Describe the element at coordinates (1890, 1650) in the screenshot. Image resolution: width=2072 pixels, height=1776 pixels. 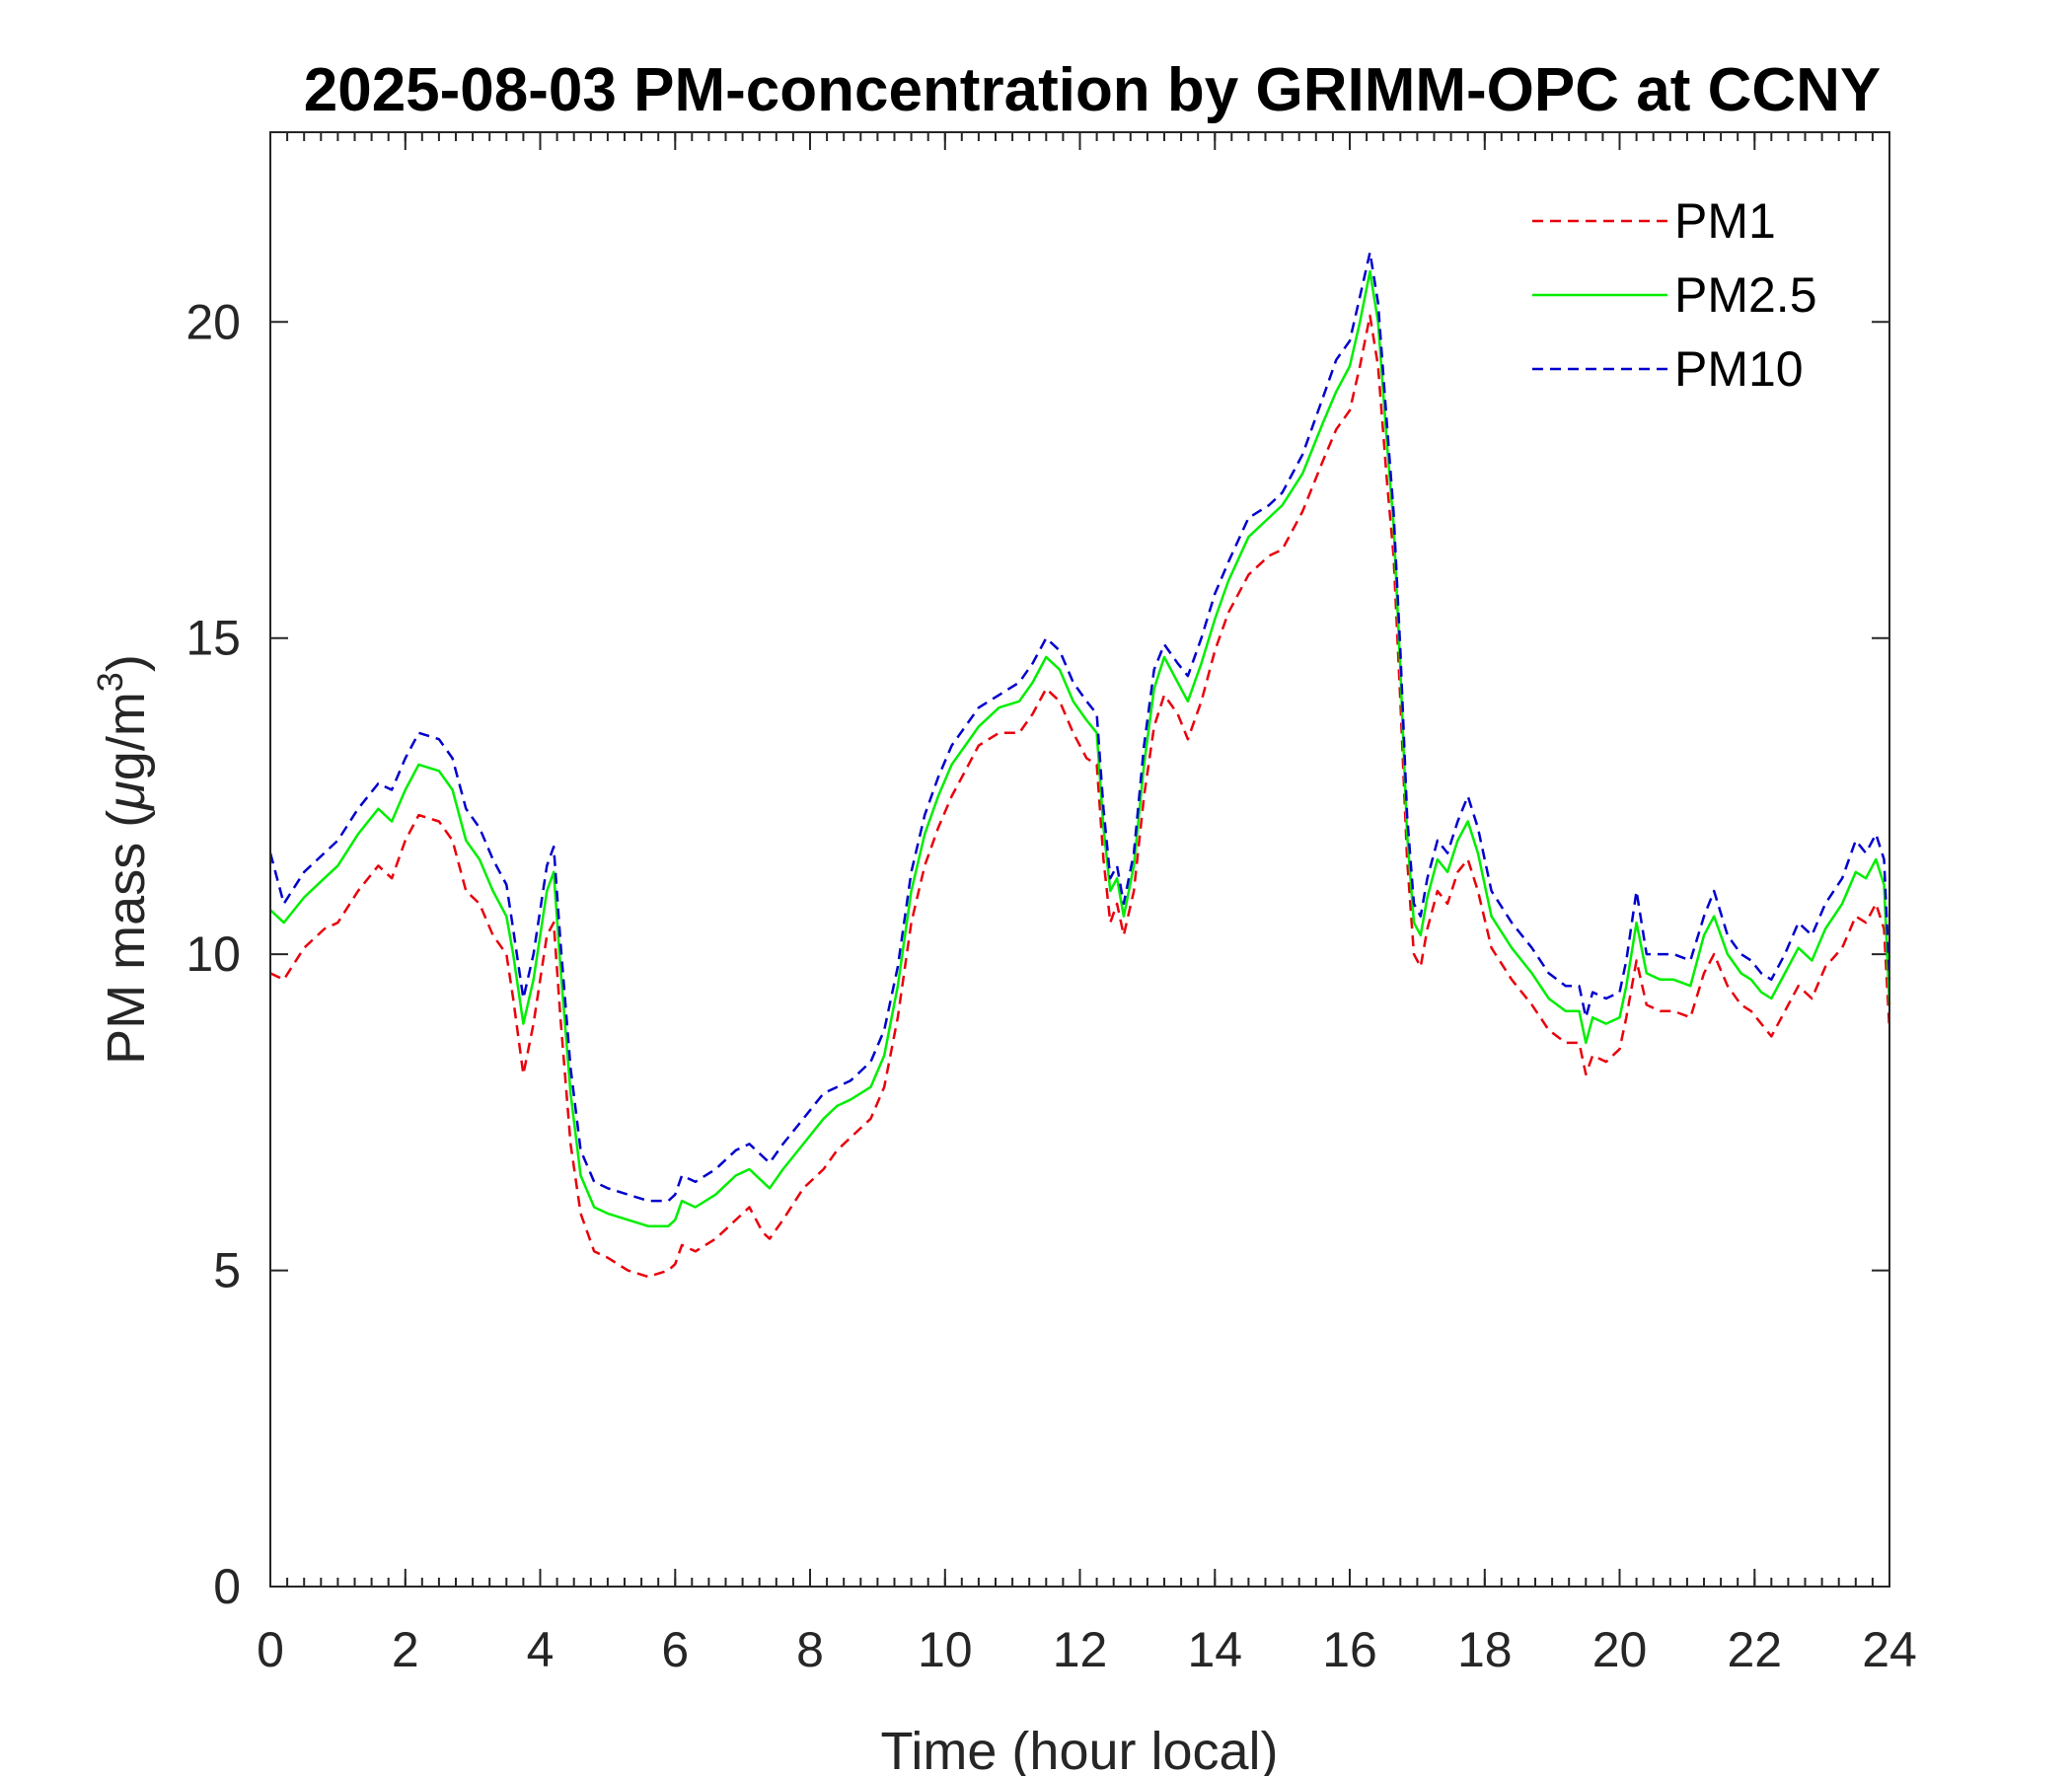
I see `x-tick-label: 24` at that location.